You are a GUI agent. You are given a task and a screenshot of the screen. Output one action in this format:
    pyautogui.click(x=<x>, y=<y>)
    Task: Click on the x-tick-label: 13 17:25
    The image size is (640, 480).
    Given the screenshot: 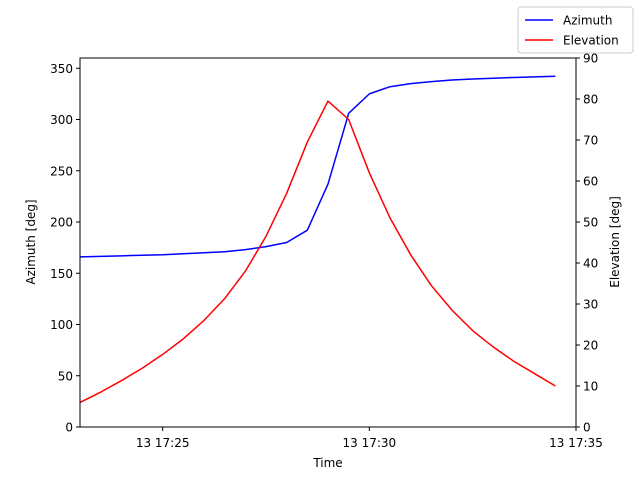 What is the action you would take?
    pyautogui.click(x=163, y=443)
    